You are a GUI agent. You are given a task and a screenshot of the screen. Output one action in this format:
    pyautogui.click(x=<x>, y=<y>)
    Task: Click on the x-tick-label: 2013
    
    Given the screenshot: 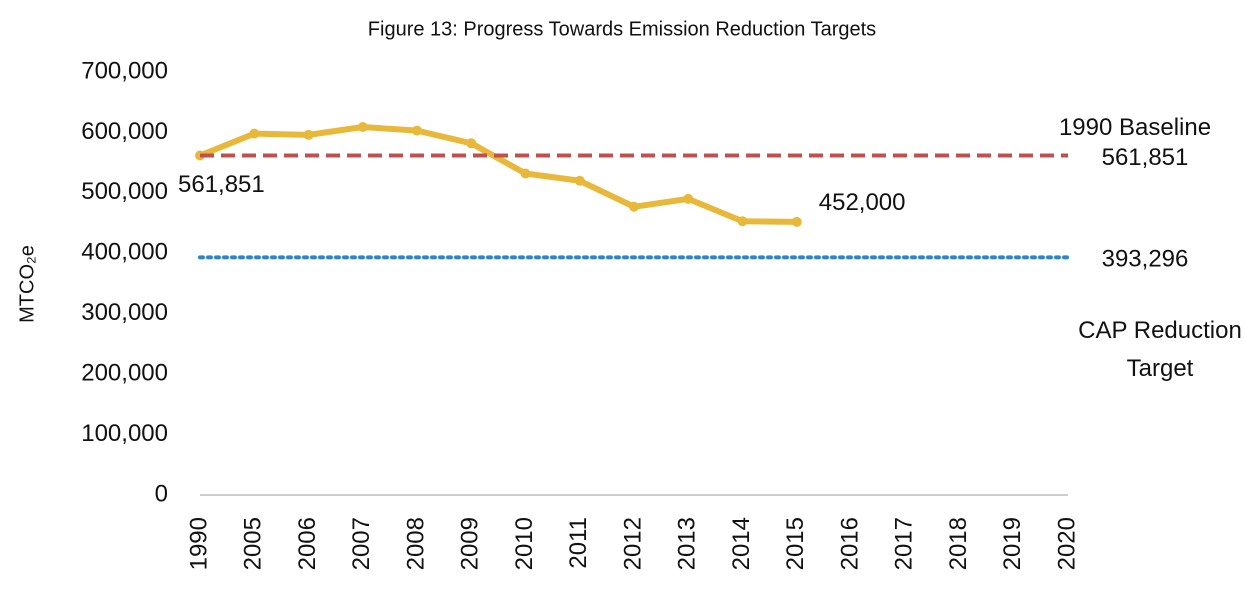 What is the action you would take?
    pyautogui.click(x=687, y=543)
    